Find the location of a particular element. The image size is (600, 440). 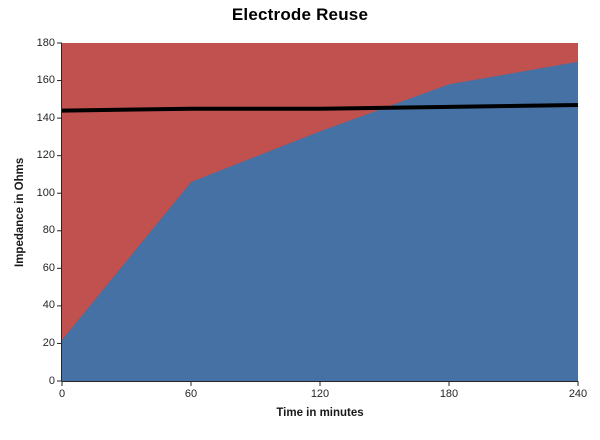

x-tick-label: 120 is located at coordinates (320, 394).